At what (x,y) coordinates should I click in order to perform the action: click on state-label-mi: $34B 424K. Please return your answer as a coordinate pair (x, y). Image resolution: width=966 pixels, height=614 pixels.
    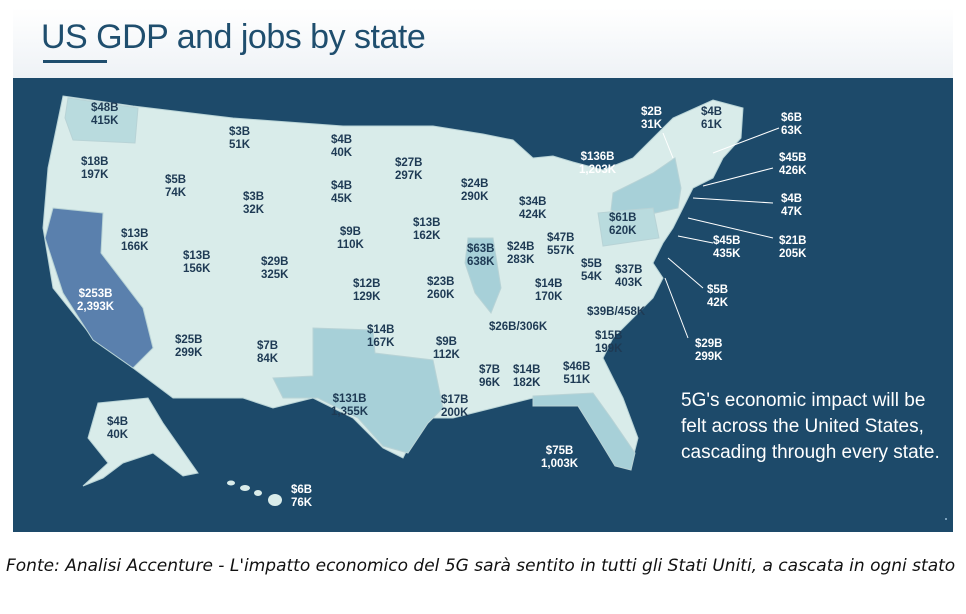
    Looking at the image, I should click on (533, 209).